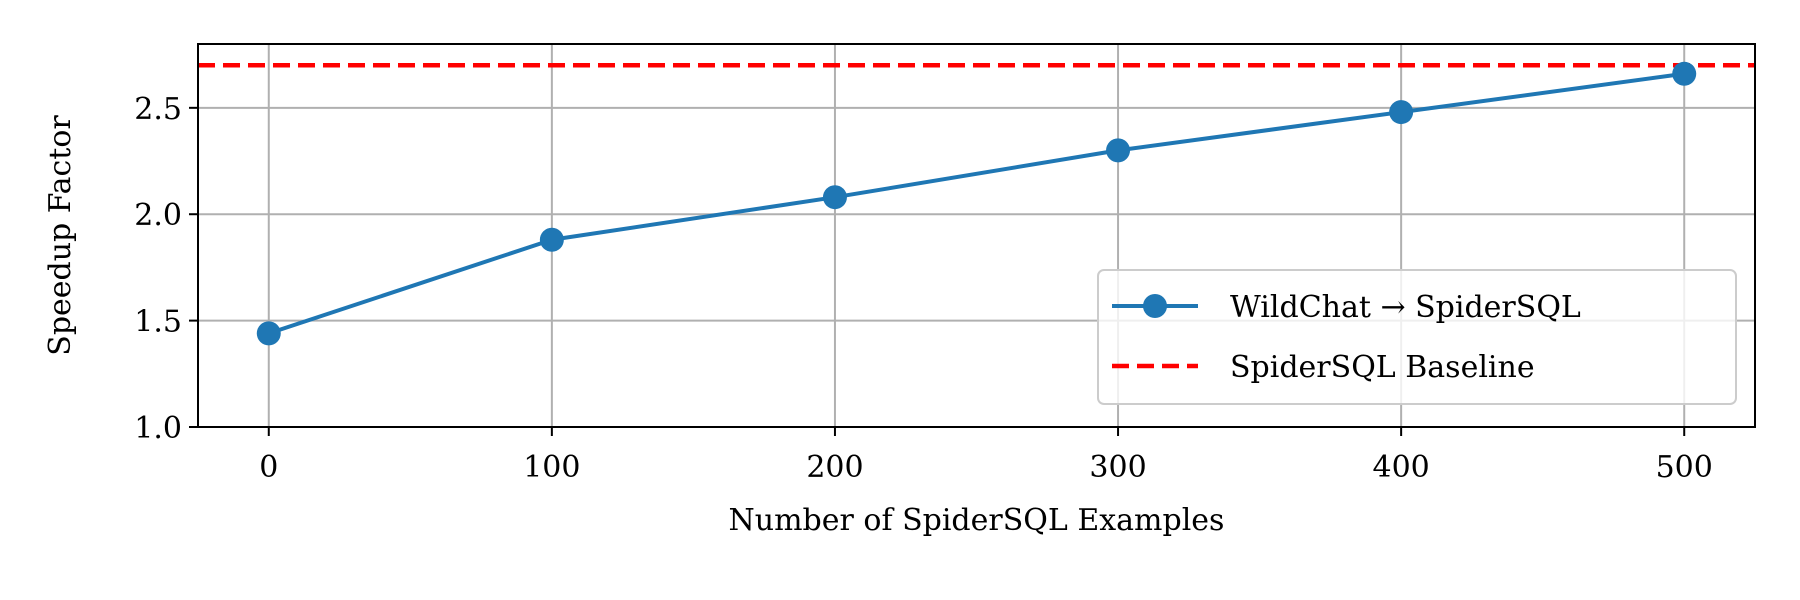  I want to click on legend-series-marker, so click(1155, 306).